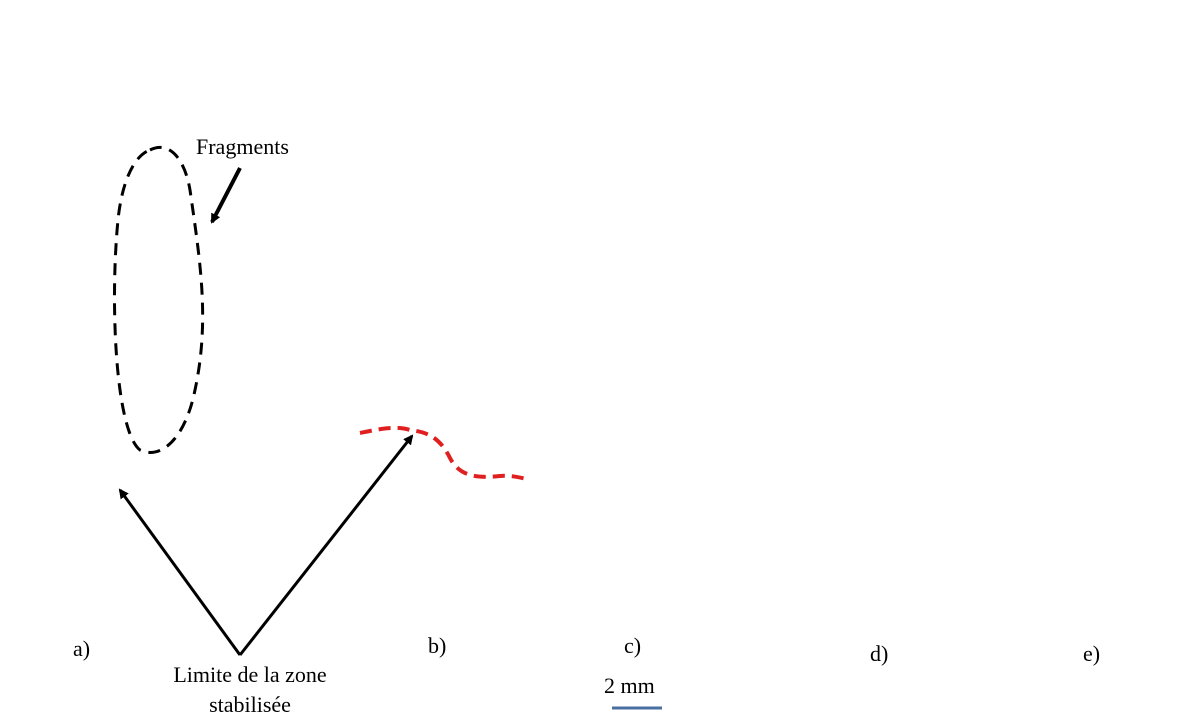  Describe the element at coordinates (879, 653) in the screenshot. I see `panel-label-d: d)` at that location.